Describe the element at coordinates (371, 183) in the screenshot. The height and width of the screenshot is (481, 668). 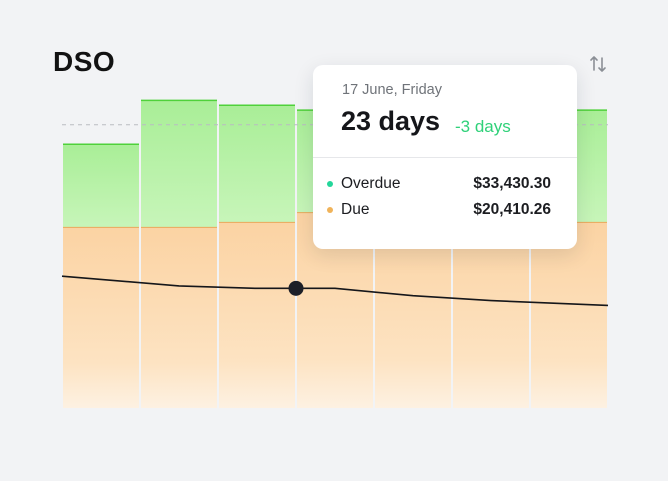
I see `overdue-label: Overdue` at that location.